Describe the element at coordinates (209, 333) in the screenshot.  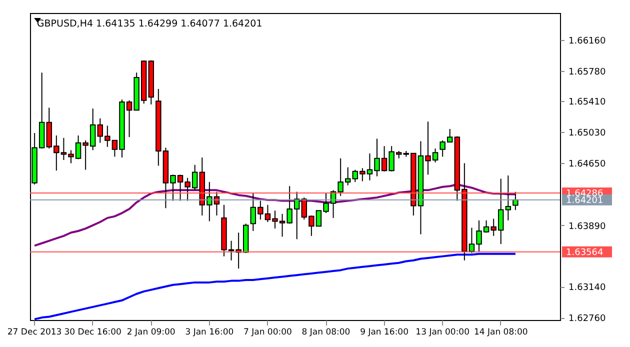
I see `x-tick-label: 3 Jan 16:00` at that location.